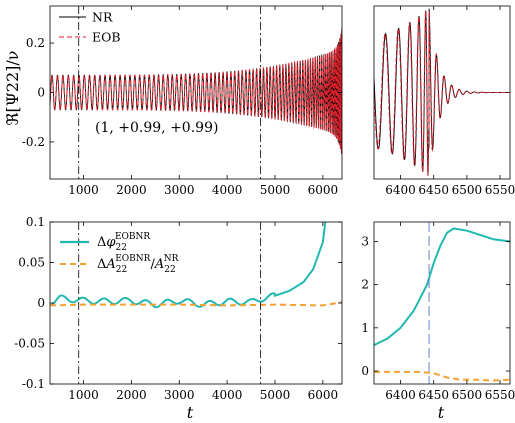  Describe the element at coordinates (106, 37) in the screenshot. I see `legend-label-eob: EOB` at that location.